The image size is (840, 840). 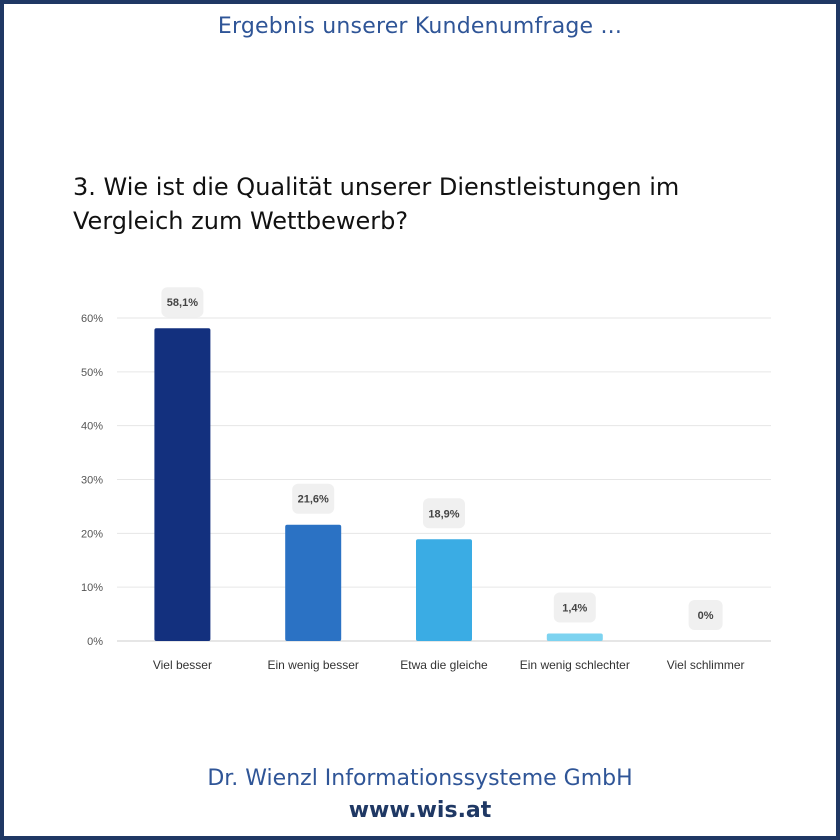 What do you see at coordinates (420, 810) in the screenshot?
I see `footer-url: www.wis.at` at bounding box center [420, 810].